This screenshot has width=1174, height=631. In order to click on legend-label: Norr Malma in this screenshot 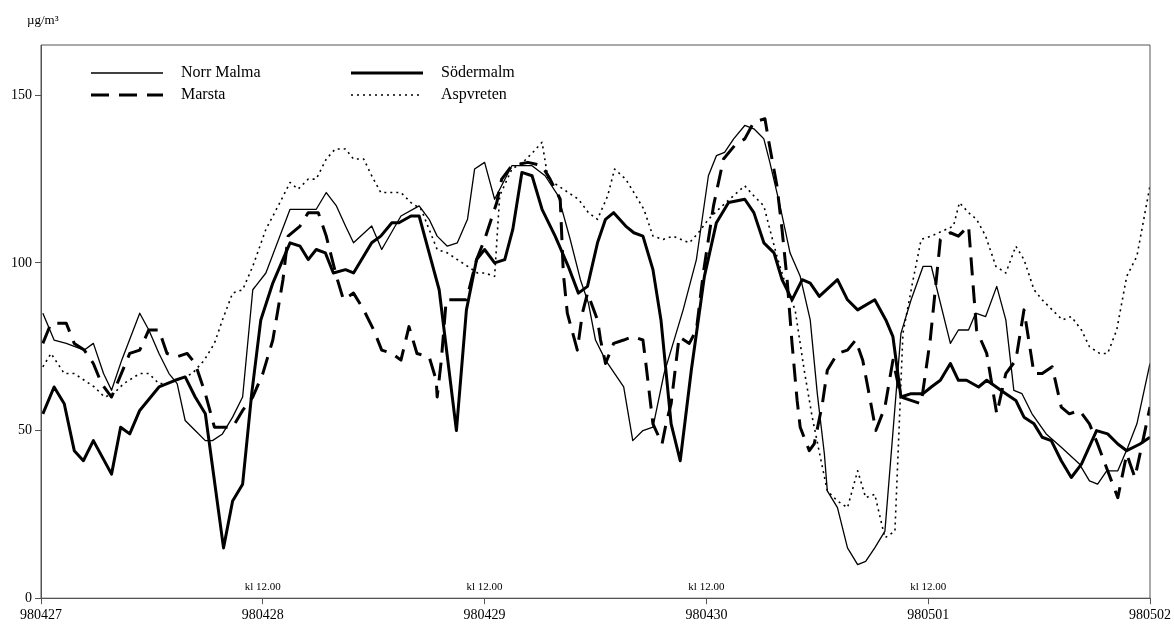, I will do `click(221, 72)`.